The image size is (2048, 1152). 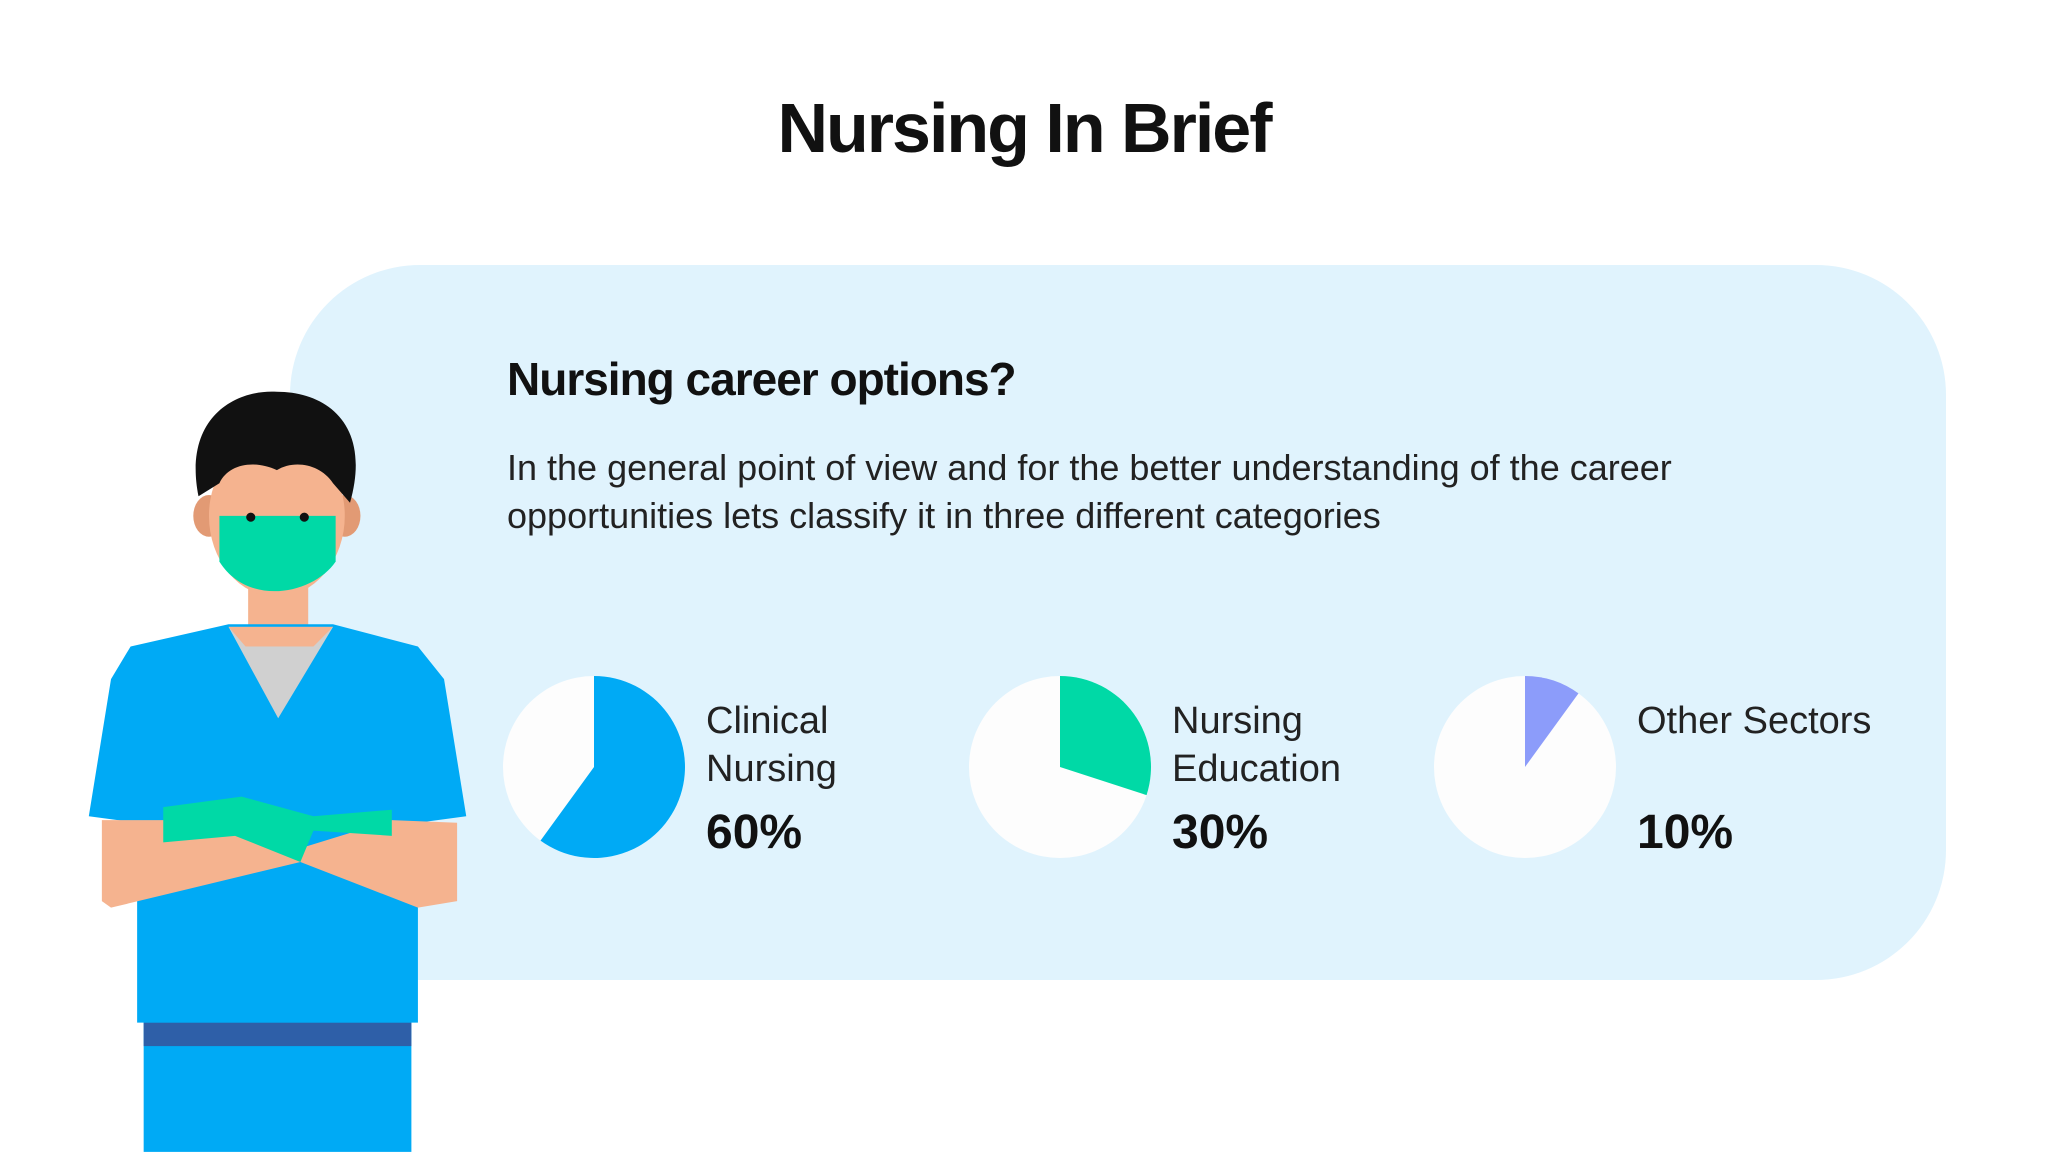 What do you see at coordinates (1024, 128) in the screenshot?
I see `title: Nursing In Brief` at bounding box center [1024, 128].